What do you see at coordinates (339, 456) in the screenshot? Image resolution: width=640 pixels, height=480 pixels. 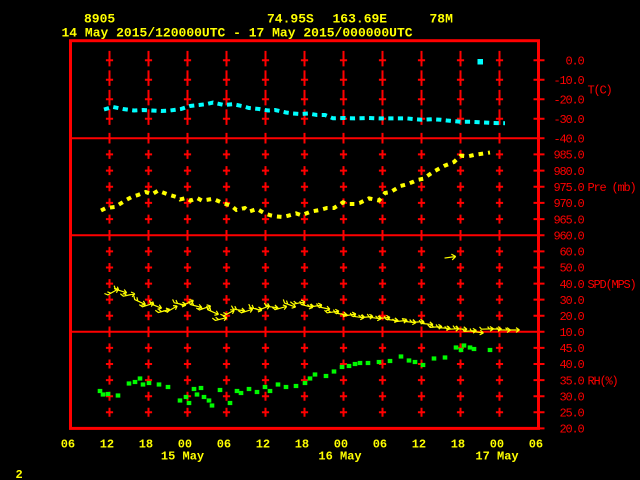 I see `svg-text: 16 May` at bounding box center [339, 456].